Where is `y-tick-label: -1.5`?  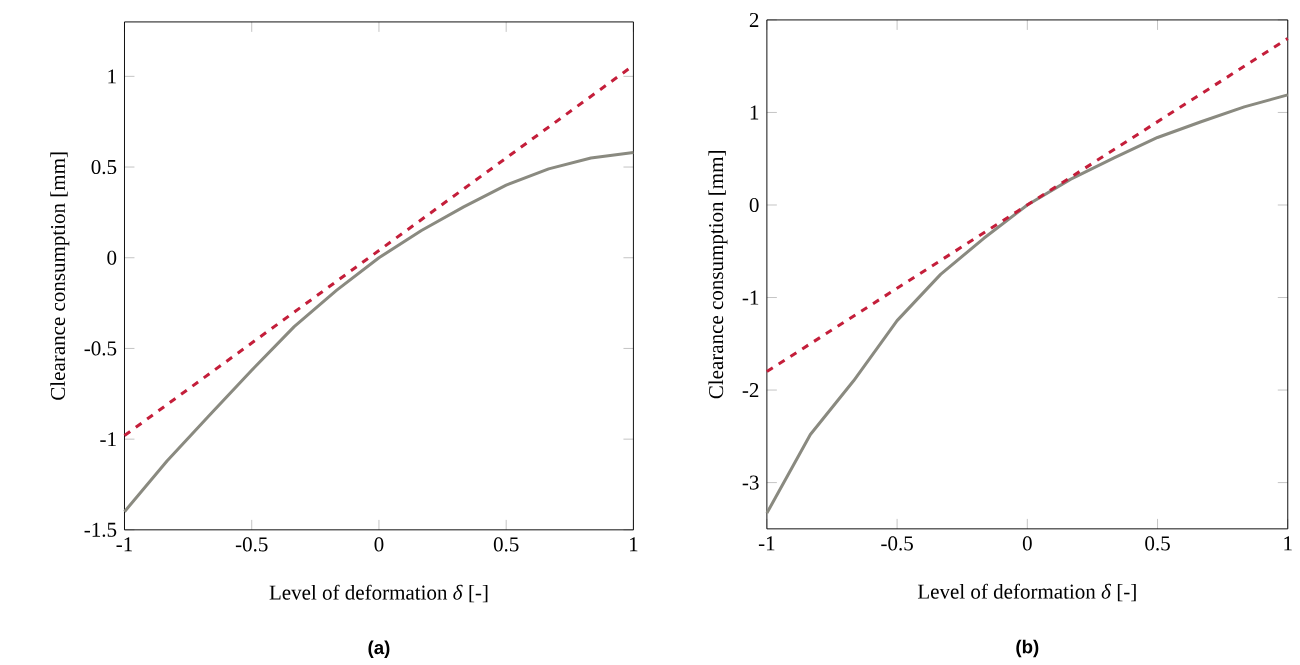
y-tick-label: -1.5 is located at coordinates (100, 529).